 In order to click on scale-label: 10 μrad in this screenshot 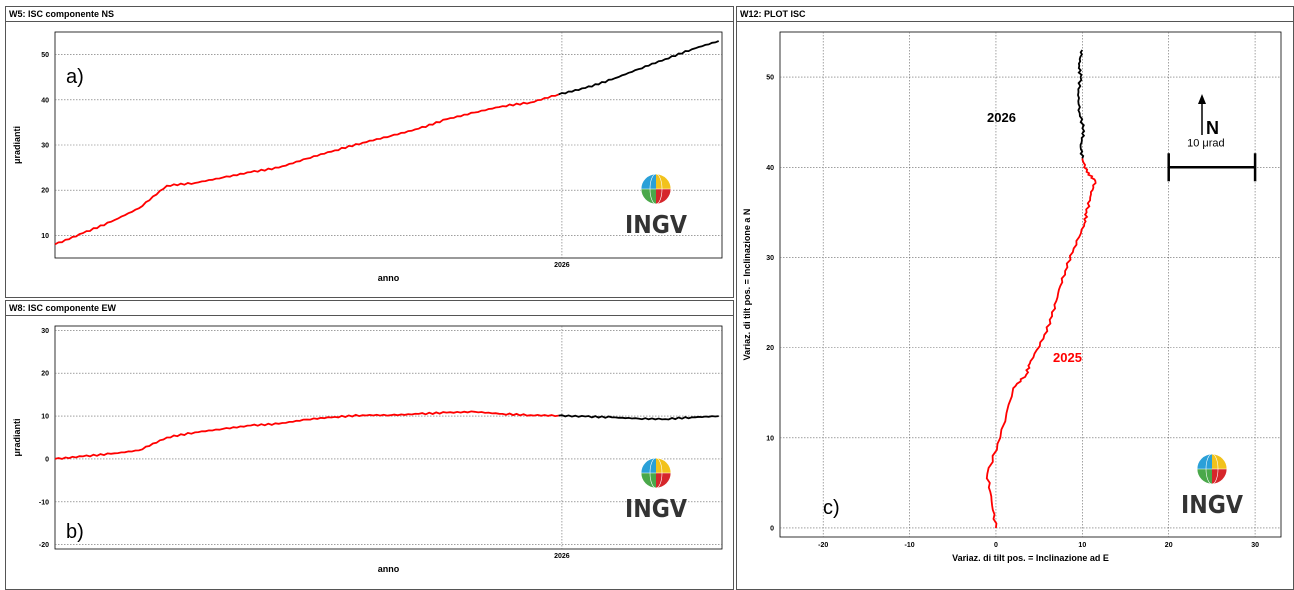, I will do `click(1206, 143)`.